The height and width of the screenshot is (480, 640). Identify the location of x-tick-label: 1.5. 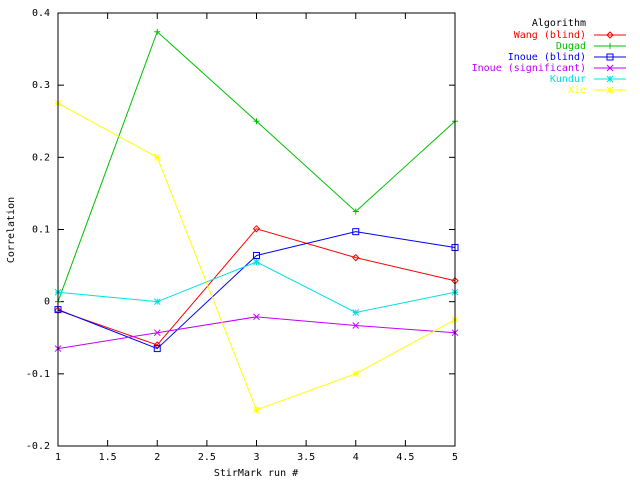
(108, 457).